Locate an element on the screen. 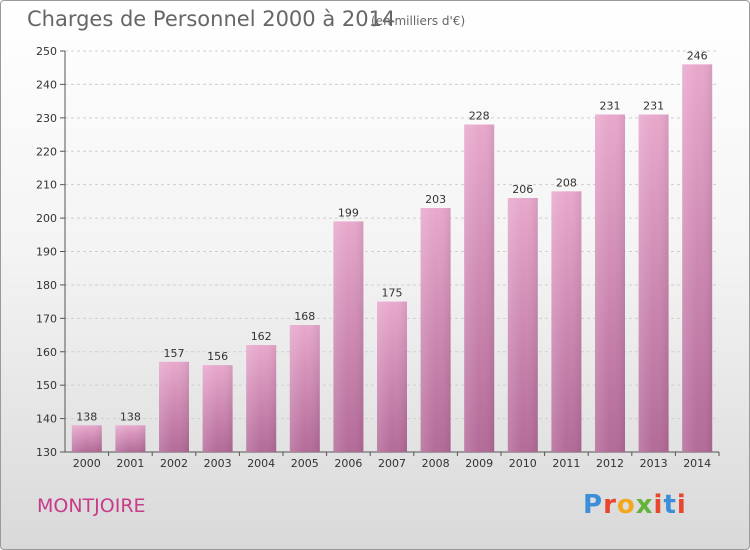  x-tick-label: 2006 is located at coordinates (348, 463).